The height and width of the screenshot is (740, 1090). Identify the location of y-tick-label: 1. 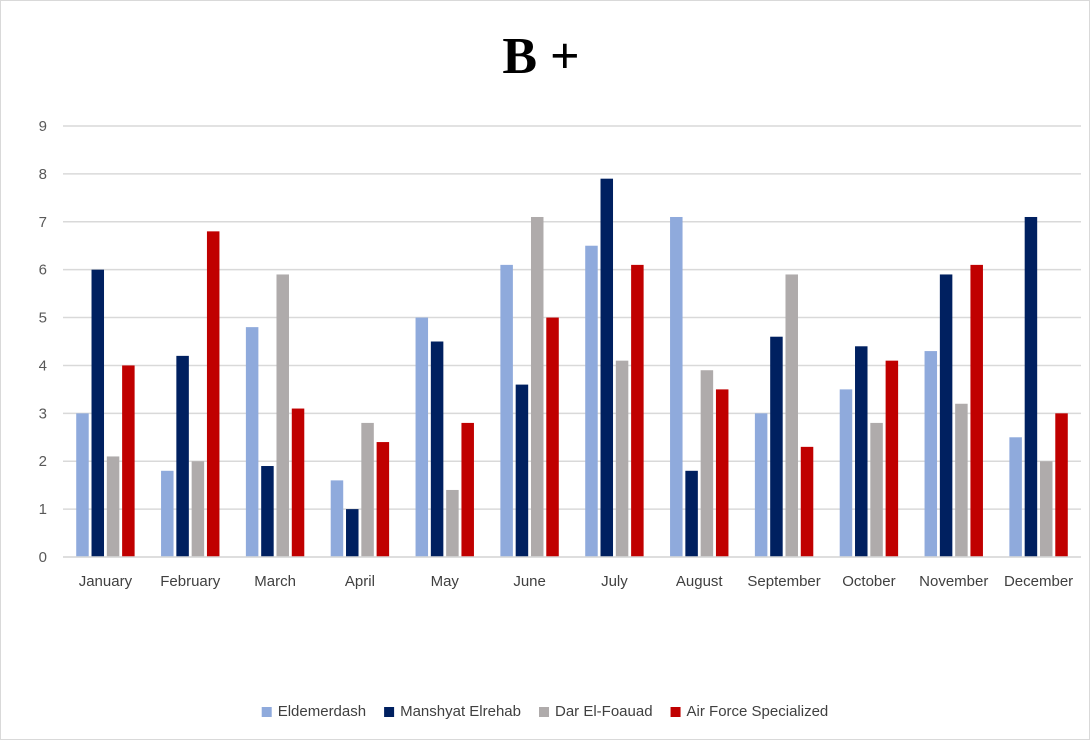
(43, 509).